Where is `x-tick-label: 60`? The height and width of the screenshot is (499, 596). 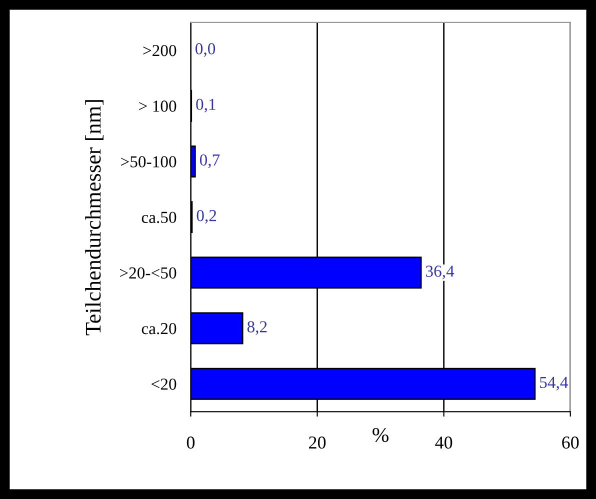 x-tick-label: 60 is located at coordinates (570, 442).